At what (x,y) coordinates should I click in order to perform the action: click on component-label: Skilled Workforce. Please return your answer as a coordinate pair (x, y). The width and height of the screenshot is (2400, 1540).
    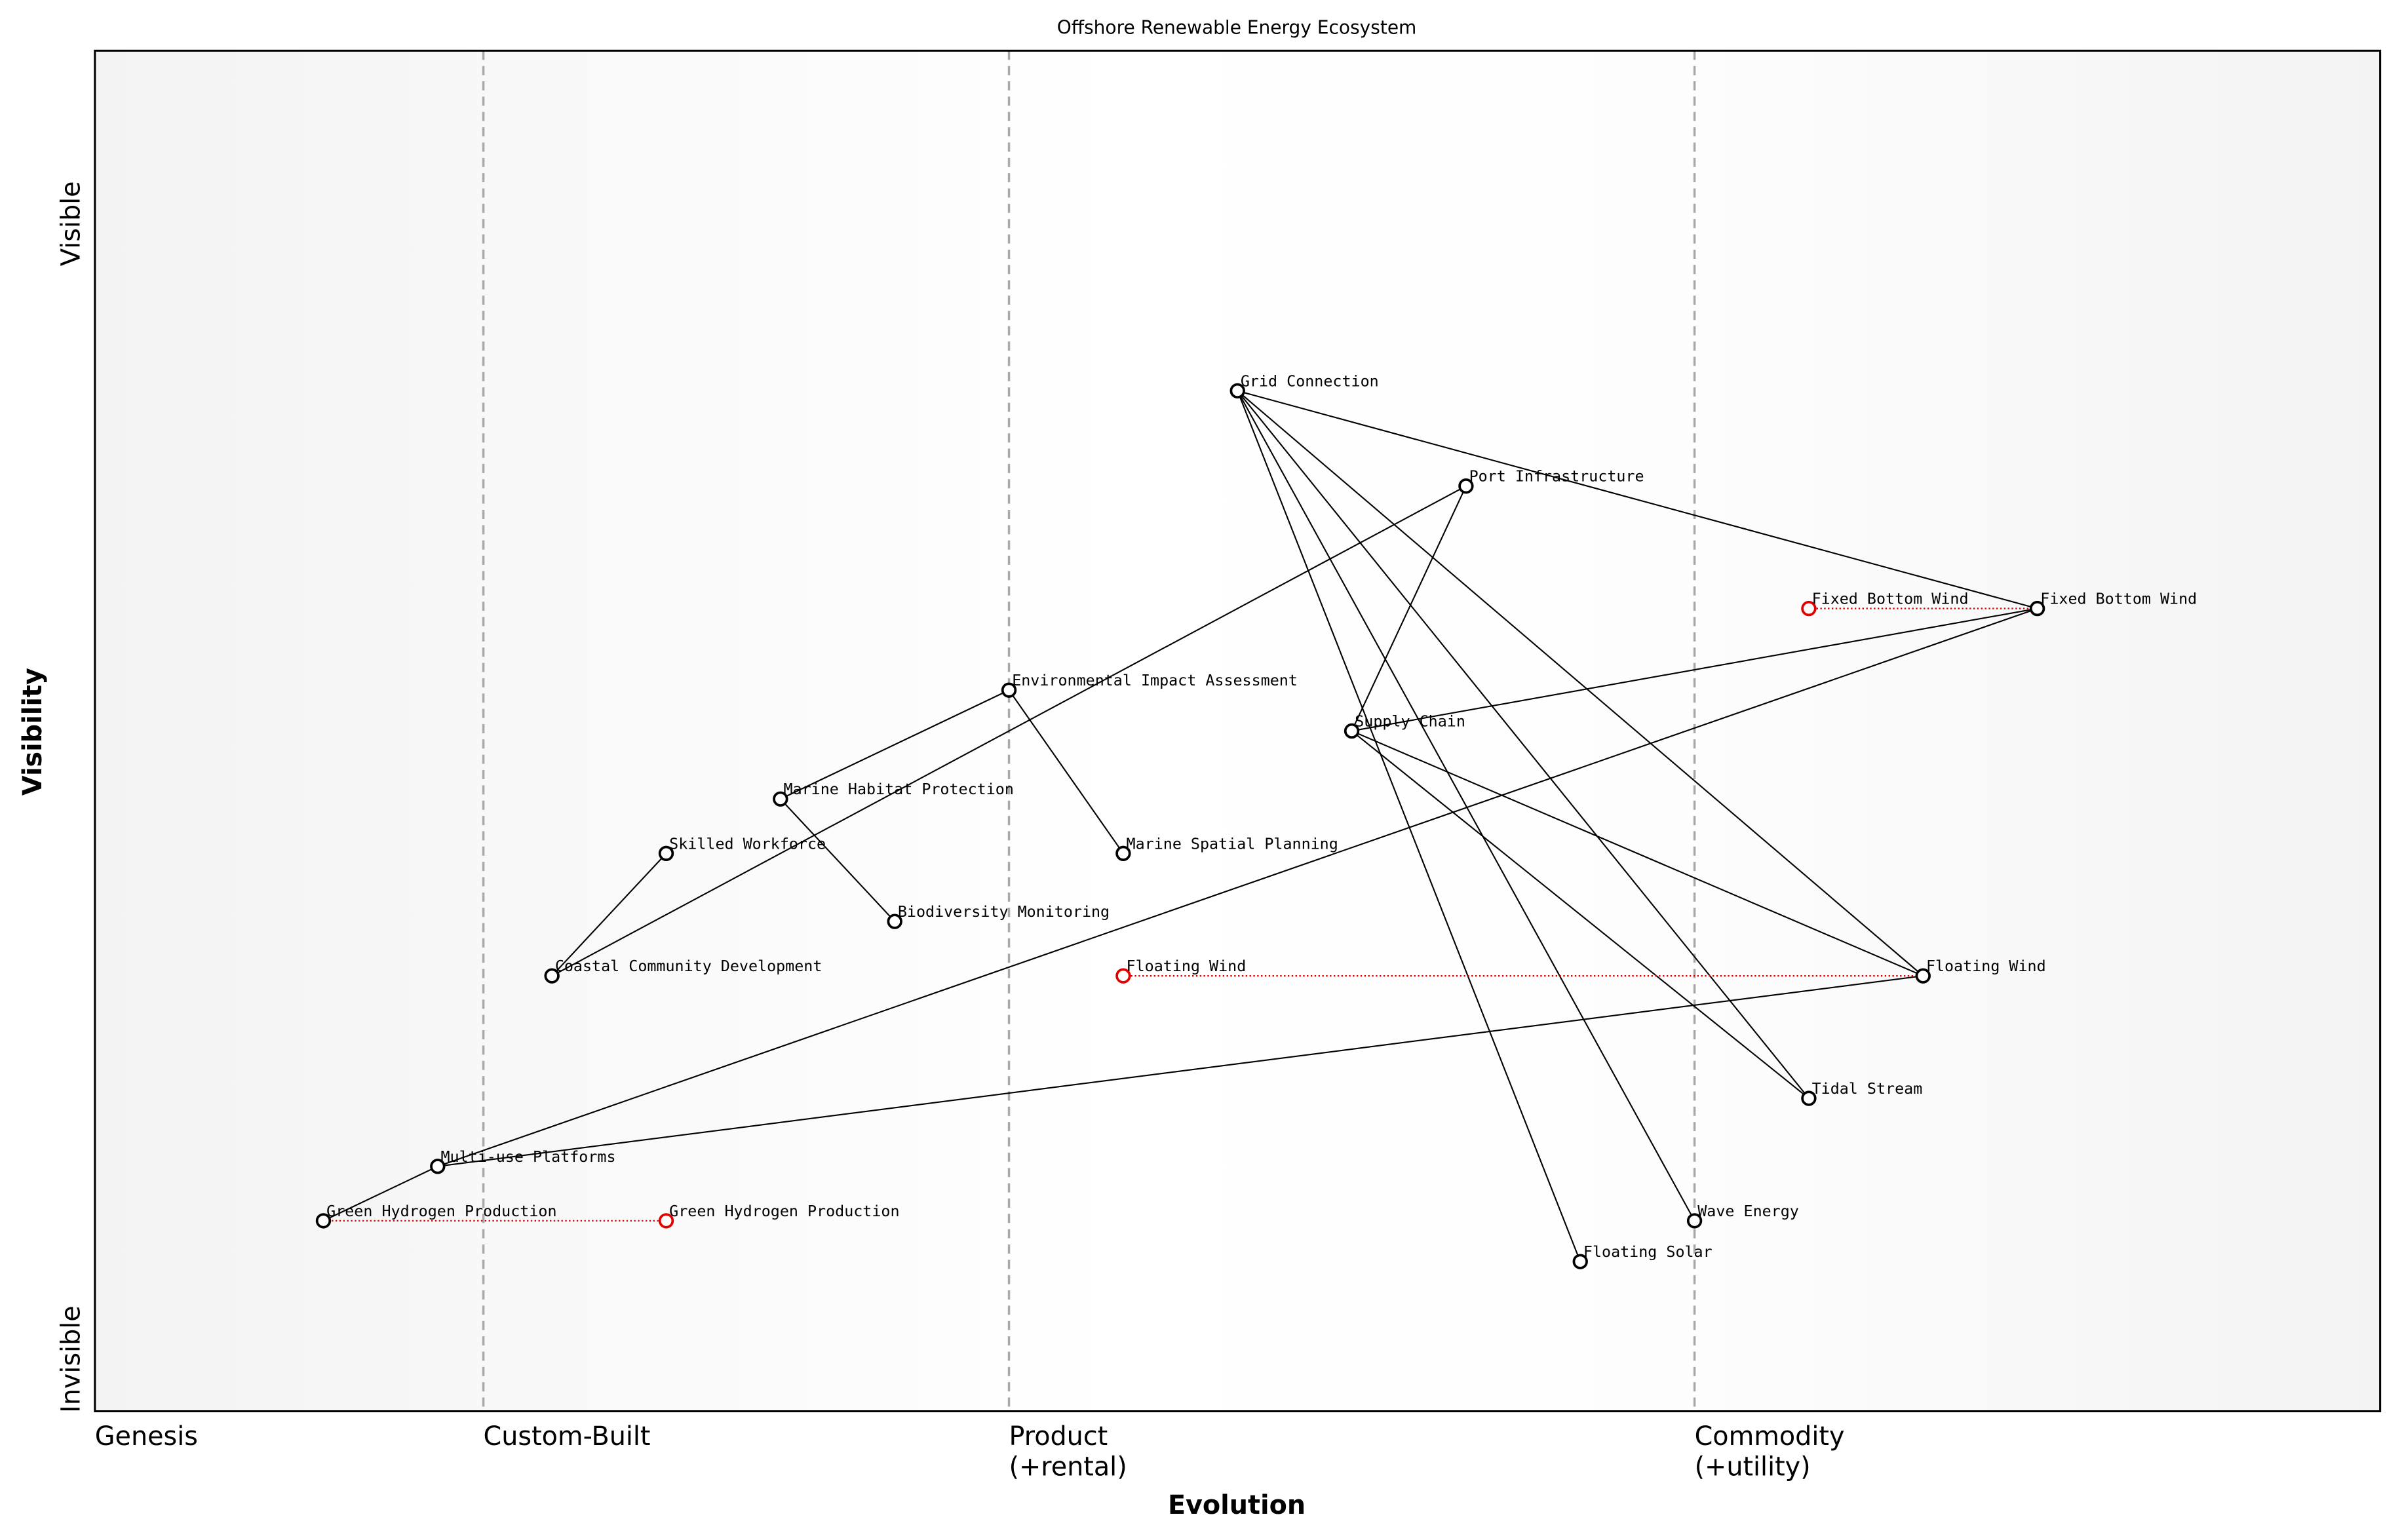
    Looking at the image, I should click on (747, 843).